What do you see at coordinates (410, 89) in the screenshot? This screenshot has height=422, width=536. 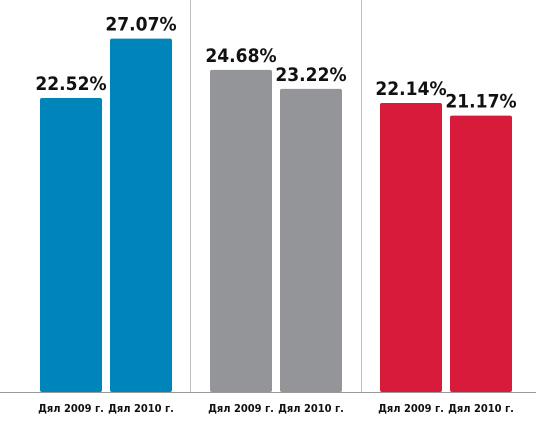 I see `value-label: 22.14%` at bounding box center [410, 89].